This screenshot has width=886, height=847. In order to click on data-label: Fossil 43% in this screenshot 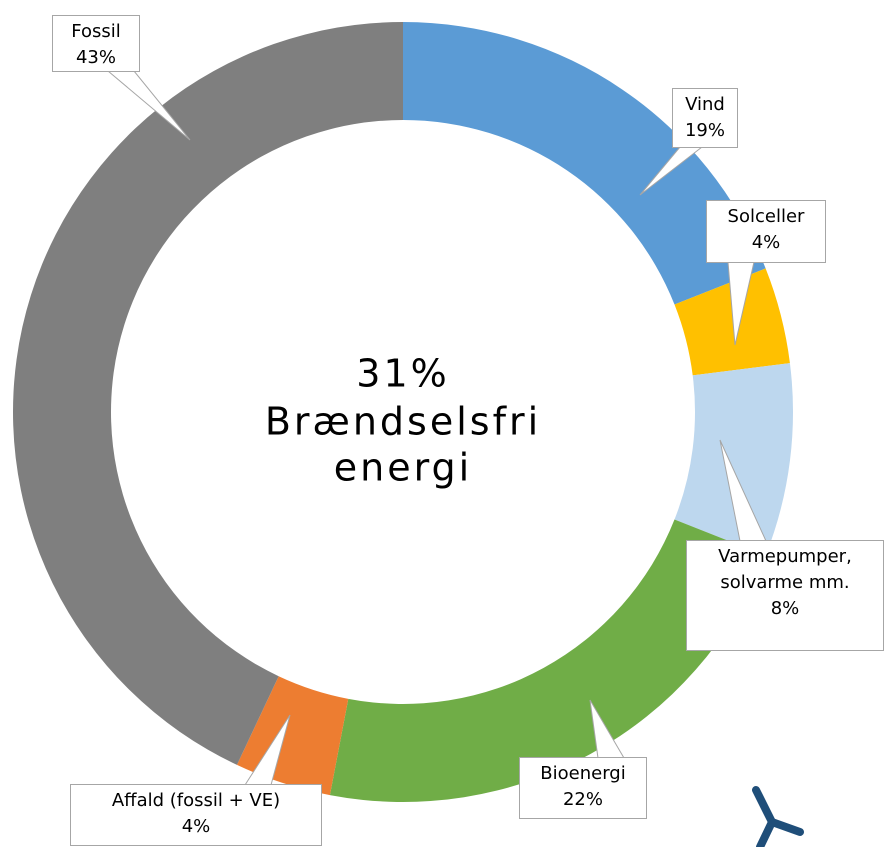, I will do `click(96, 43)`.